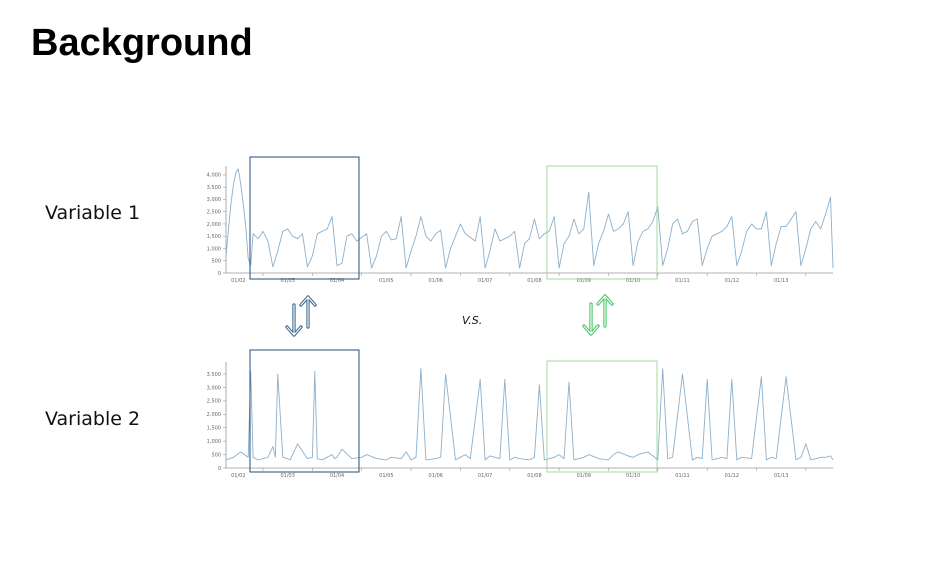 The width and height of the screenshot is (943, 563). Describe the element at coordinates (93, 419) in the screenshot. I see `variable-2-label: Variable 2` at that location.